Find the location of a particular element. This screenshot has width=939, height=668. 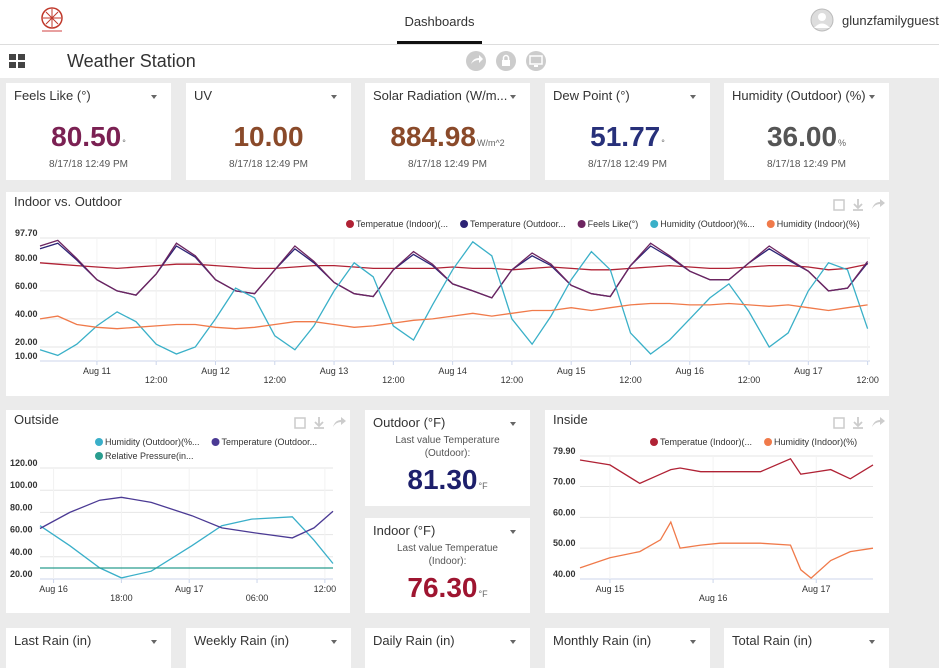

nav-dashboards: Dashboards is located at coordinates (439, 21).